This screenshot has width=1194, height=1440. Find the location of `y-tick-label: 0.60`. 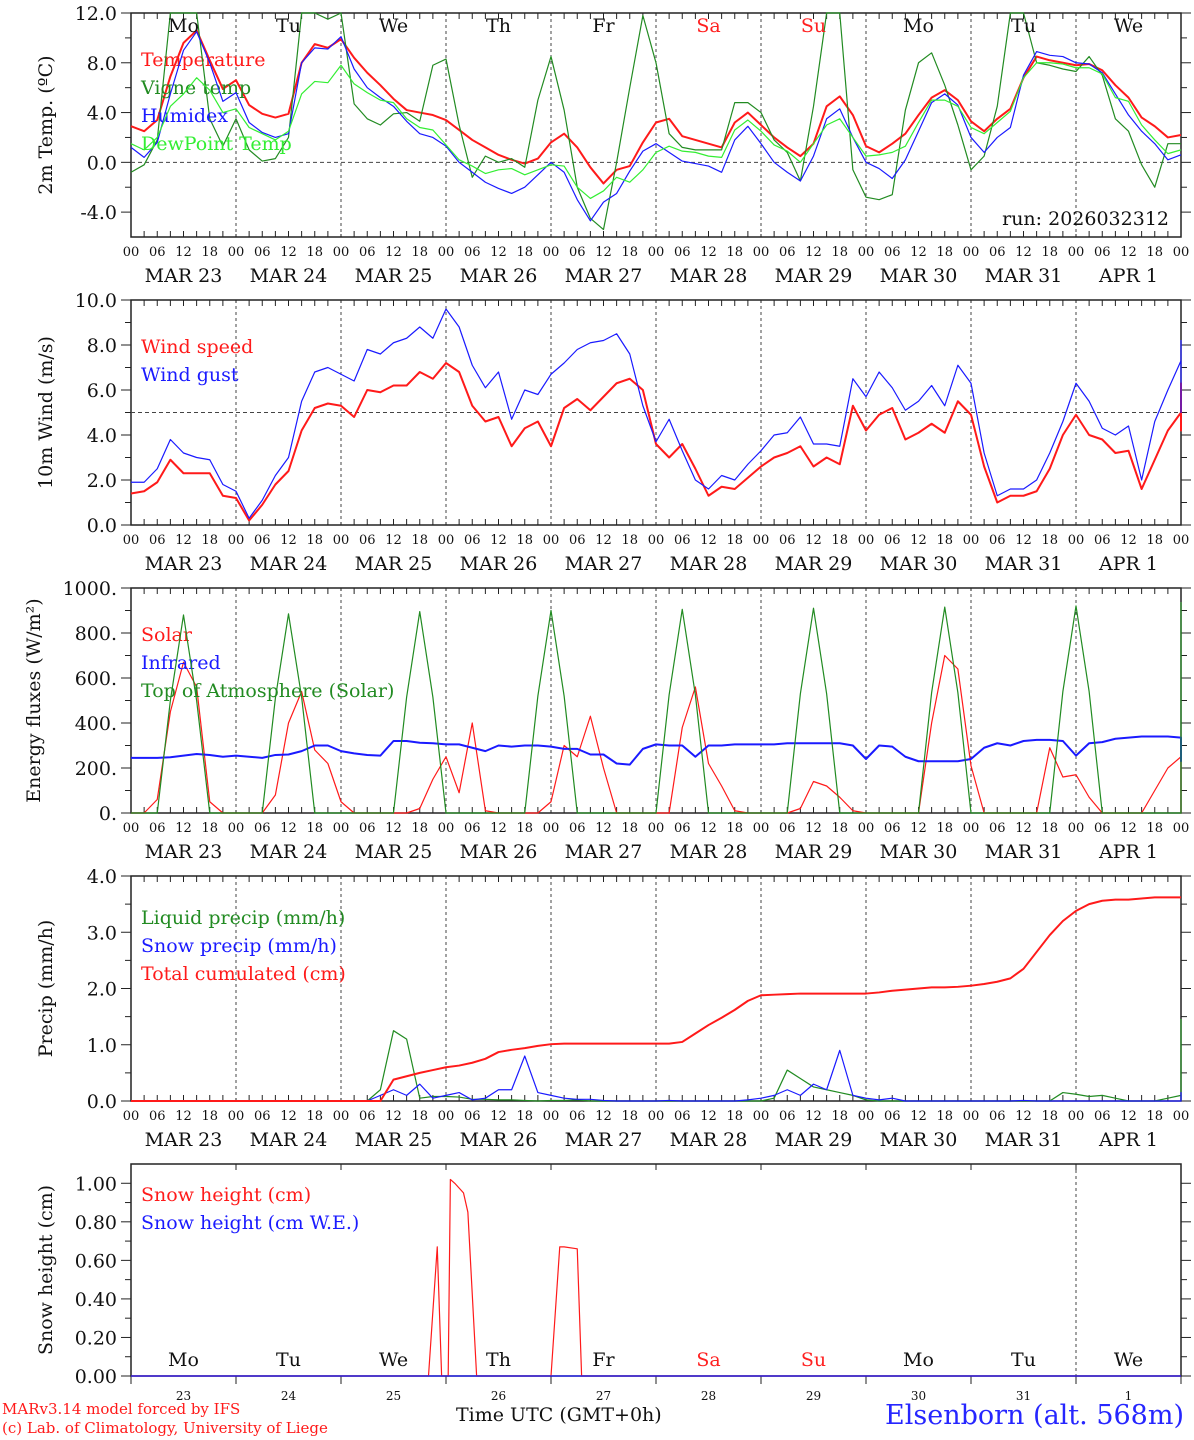

y-tick-label: 0.60 is located at coordinates (96, 1261).